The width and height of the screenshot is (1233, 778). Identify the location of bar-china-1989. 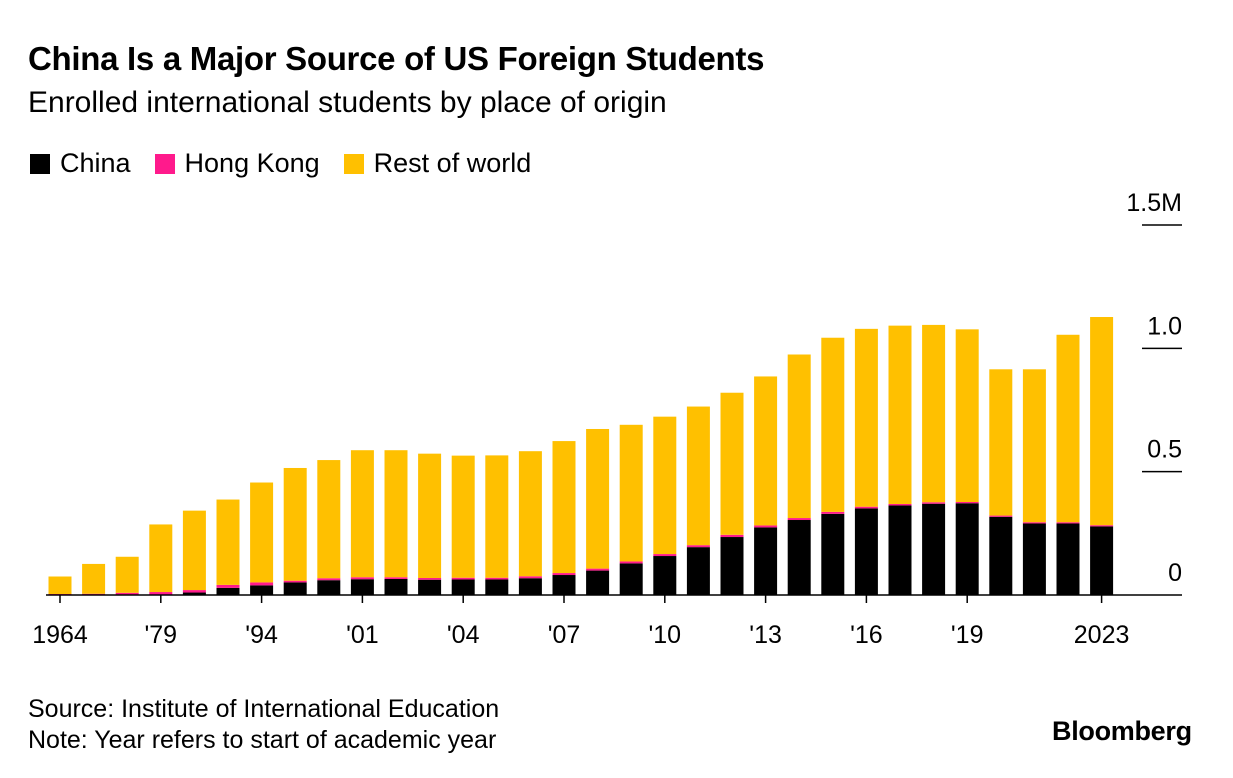
(228, 591).